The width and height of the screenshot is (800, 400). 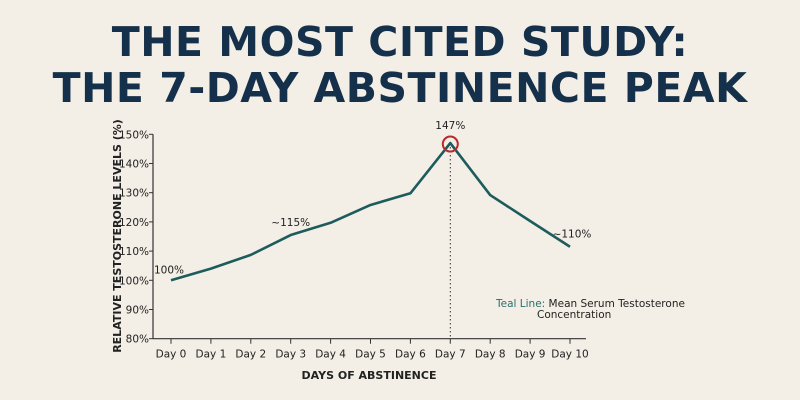 What do you see at coordinates (134, 135) in the screenshot?
I see `y-tick-label: 150%` at bounding box center [134, 135].